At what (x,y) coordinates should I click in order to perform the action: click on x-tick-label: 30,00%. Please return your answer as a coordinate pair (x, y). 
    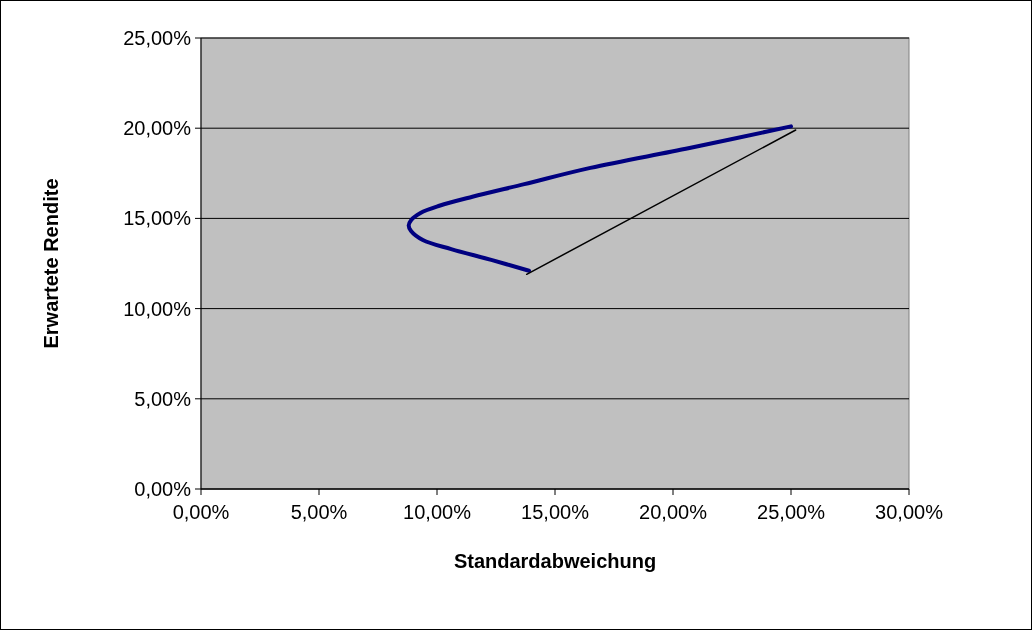
    Looking at the image, I should click on (909, 512).